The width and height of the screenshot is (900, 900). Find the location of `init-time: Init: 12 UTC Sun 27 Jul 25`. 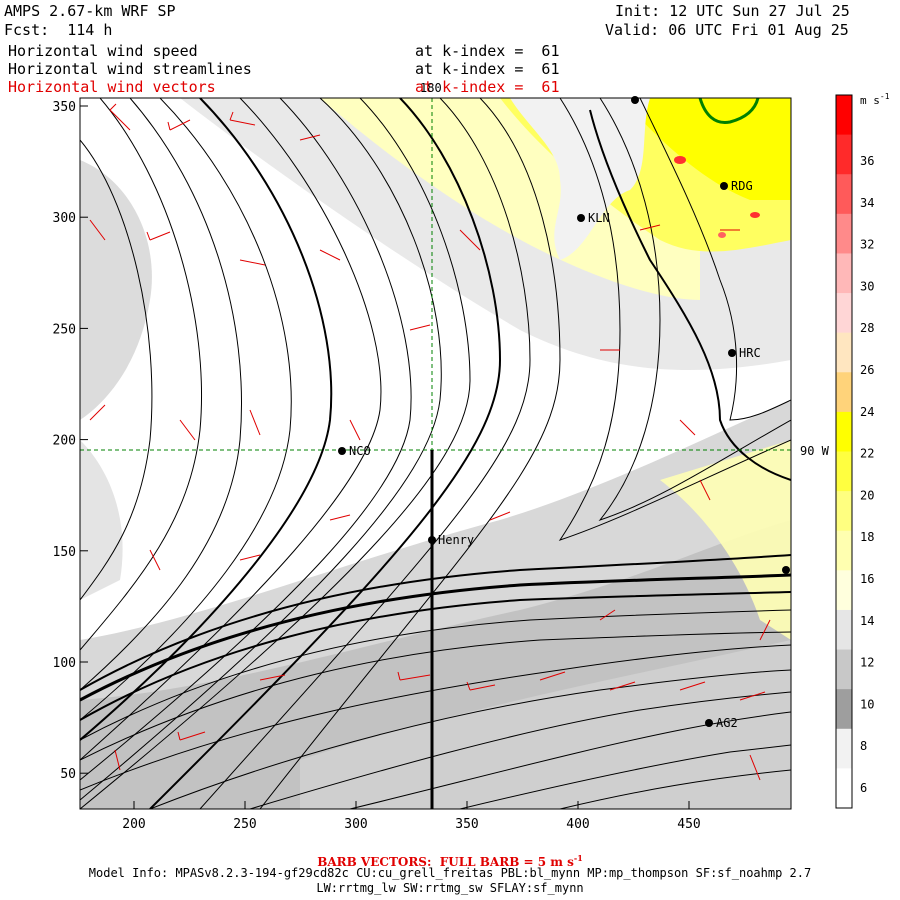

init-time: Init: 12 UTC Sun 27 Jul 25 is located at coordinates (732, 11).